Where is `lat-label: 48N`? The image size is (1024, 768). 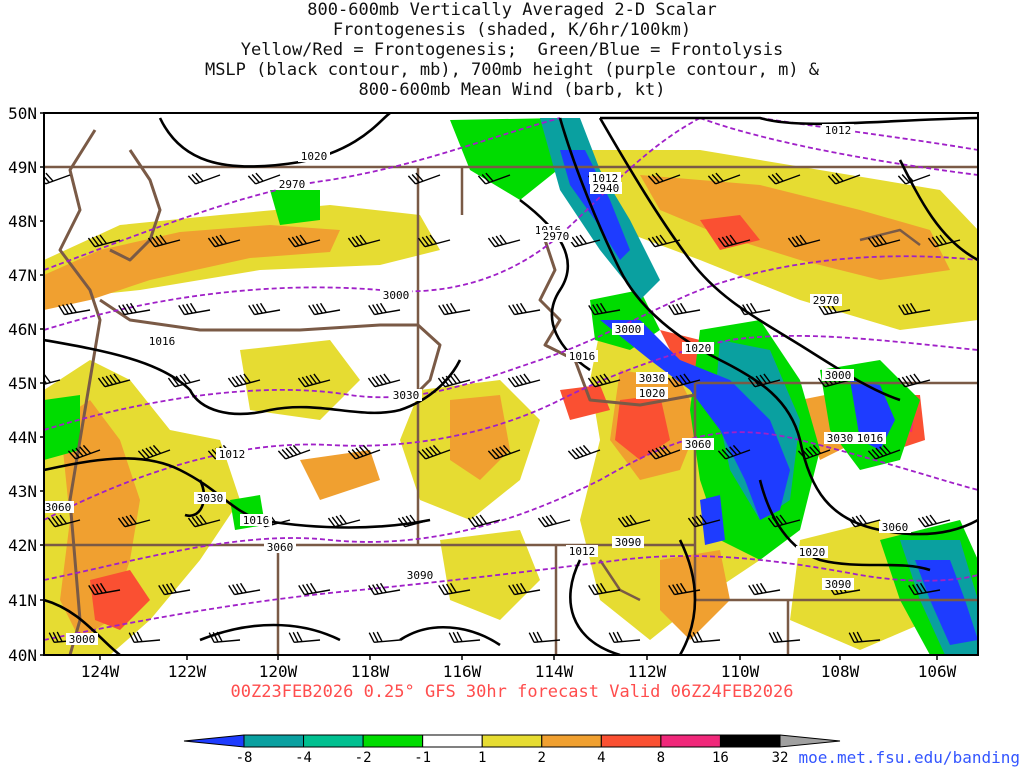
lat-label: 48N is located at coordinates (22, 221).